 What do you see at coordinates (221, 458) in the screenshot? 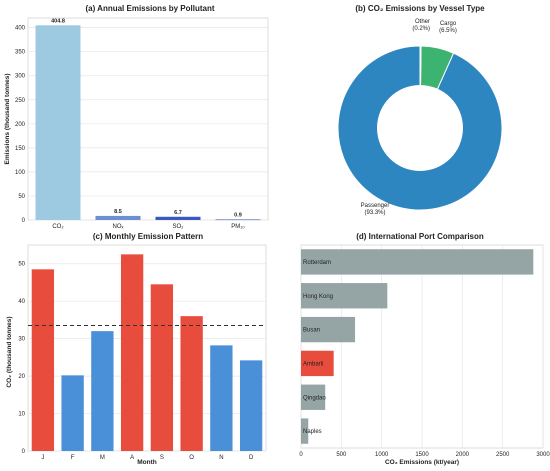
I see `x-tick-label: N` at bounding box center [221, 458].